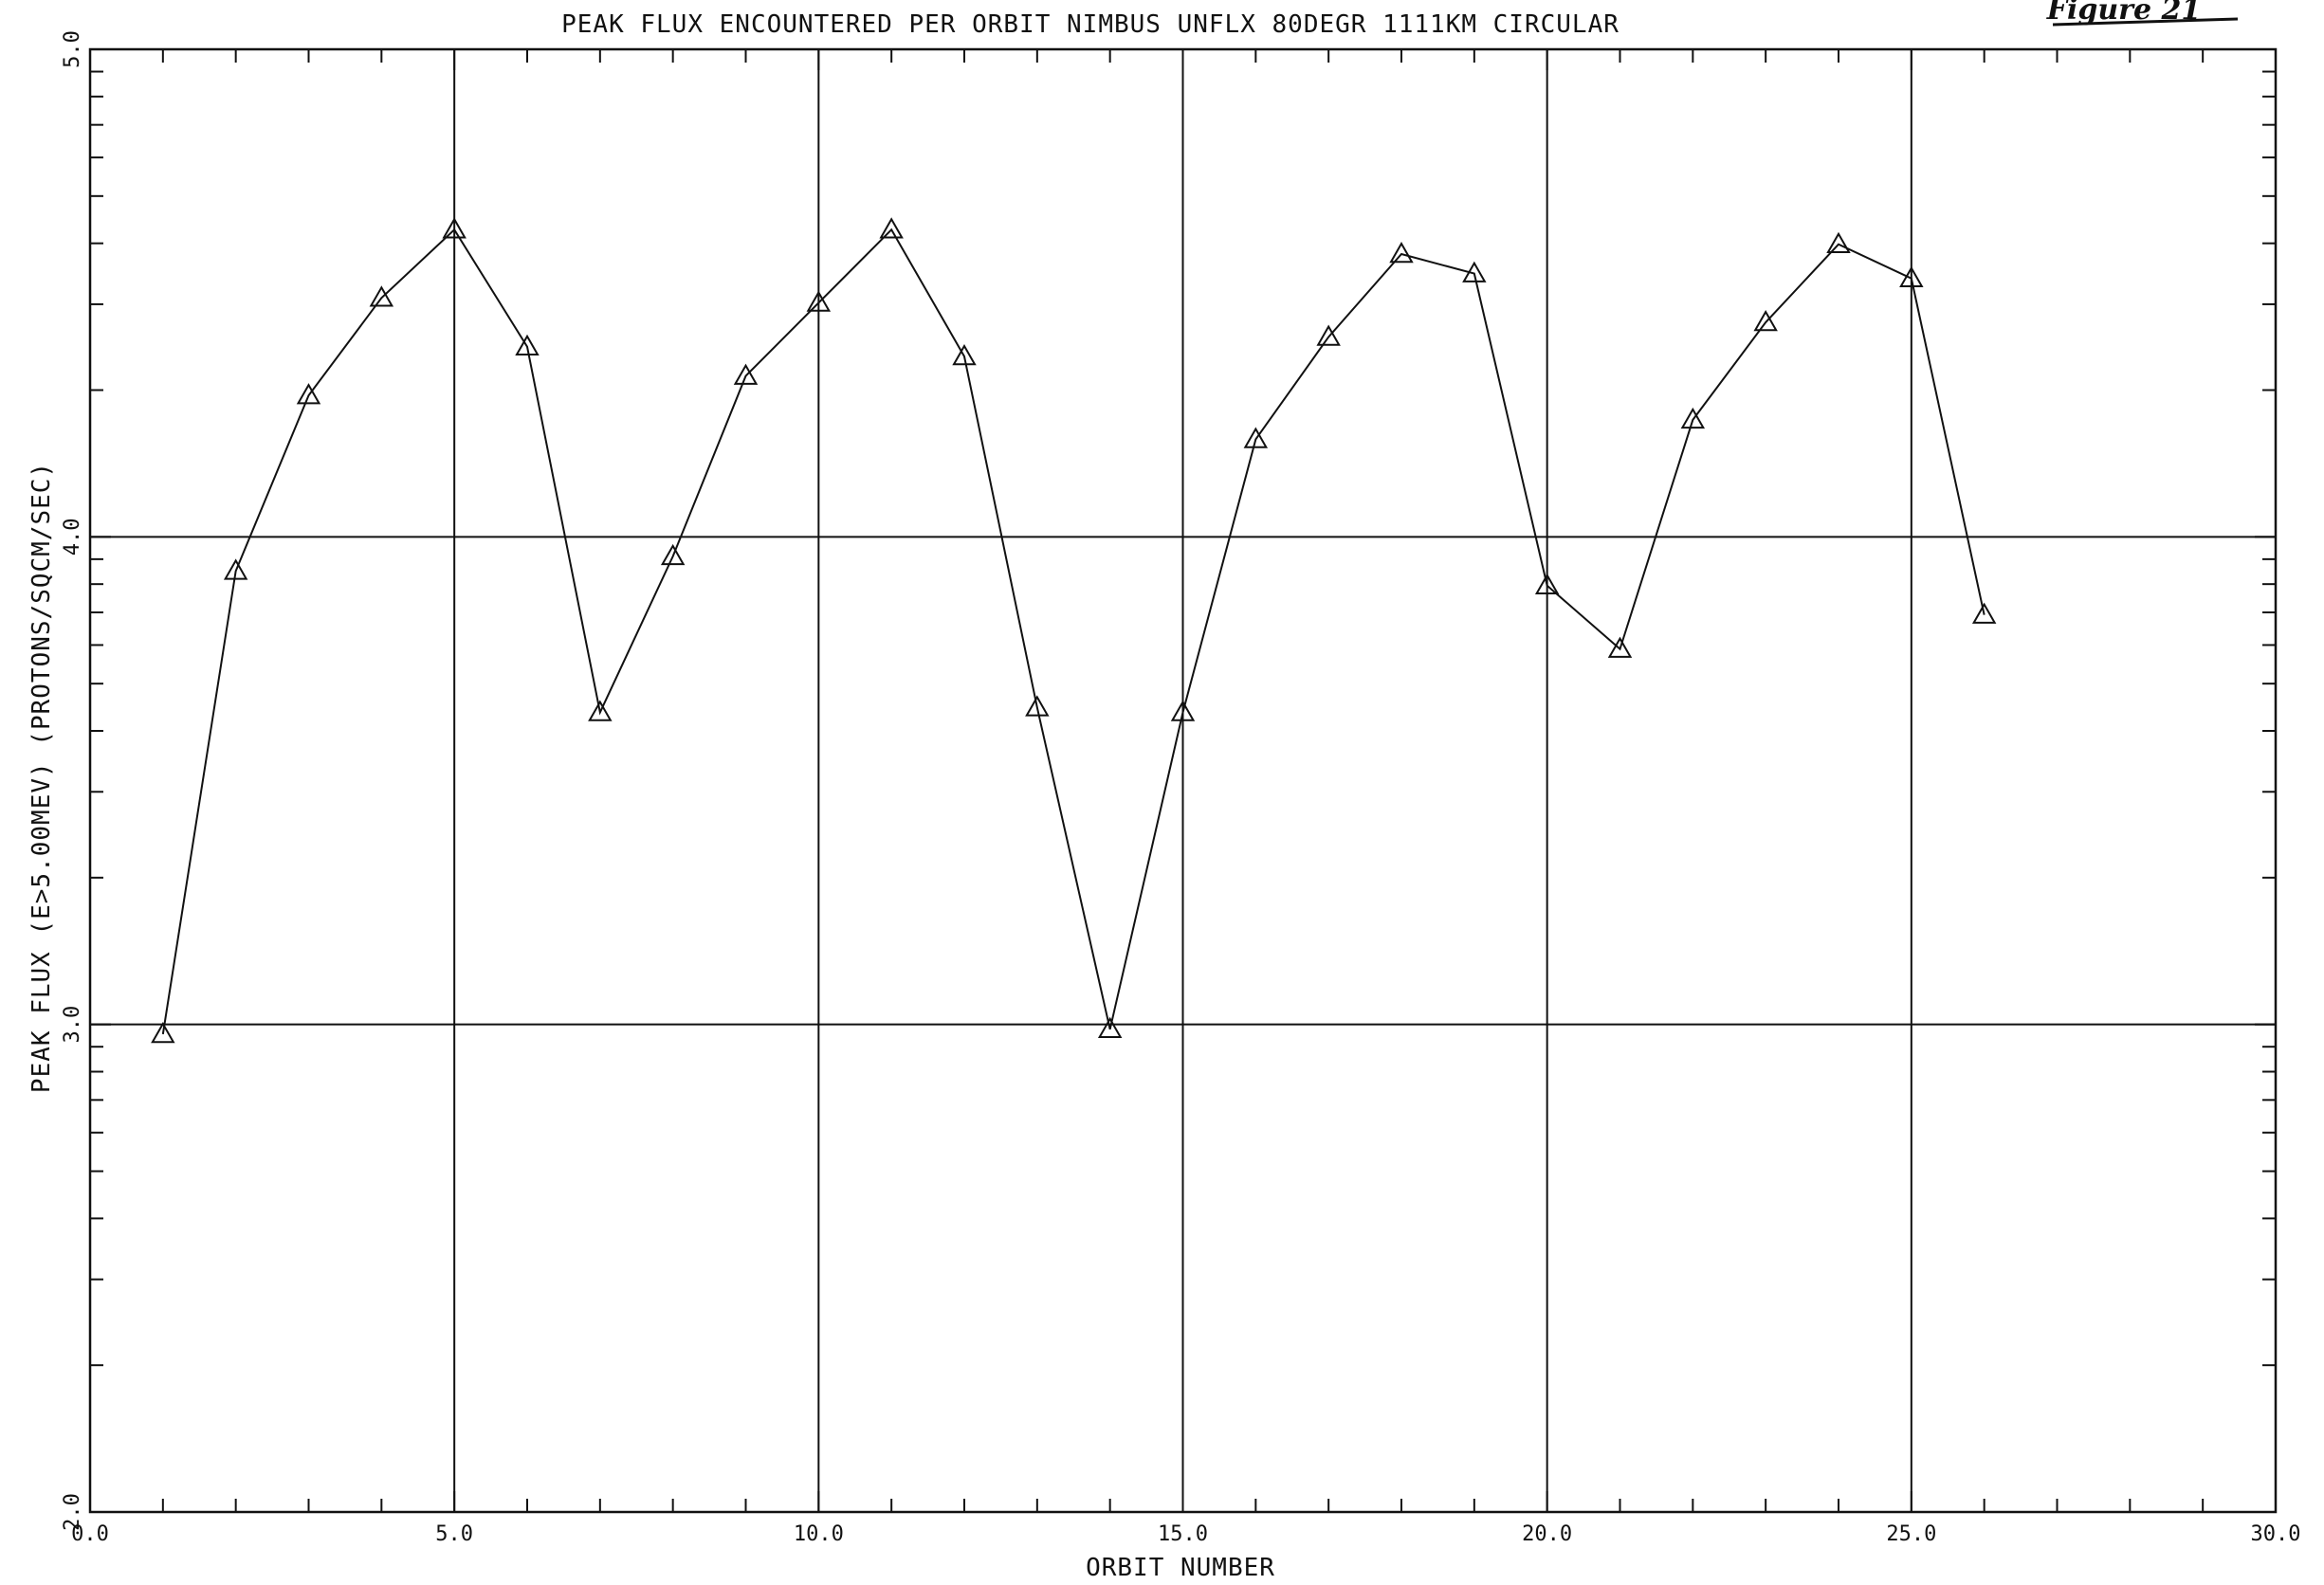 Image resolution: width=2324 pixels, height=1585 pixels. Describe the element at coordinates (72, 1025) in the screenshot. I see `y-tick-label: 3.0` at that location.